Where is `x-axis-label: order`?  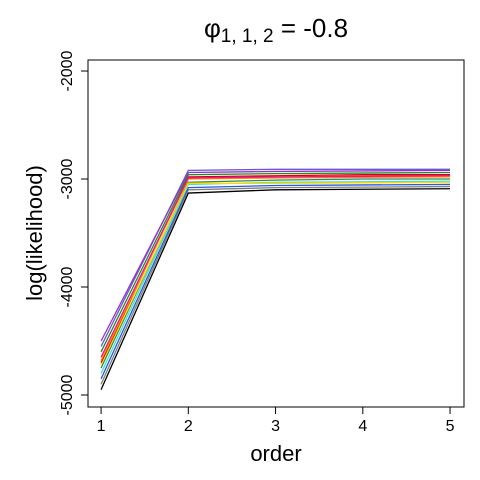 x-axis-label: order is located at coordinates (275, 453).